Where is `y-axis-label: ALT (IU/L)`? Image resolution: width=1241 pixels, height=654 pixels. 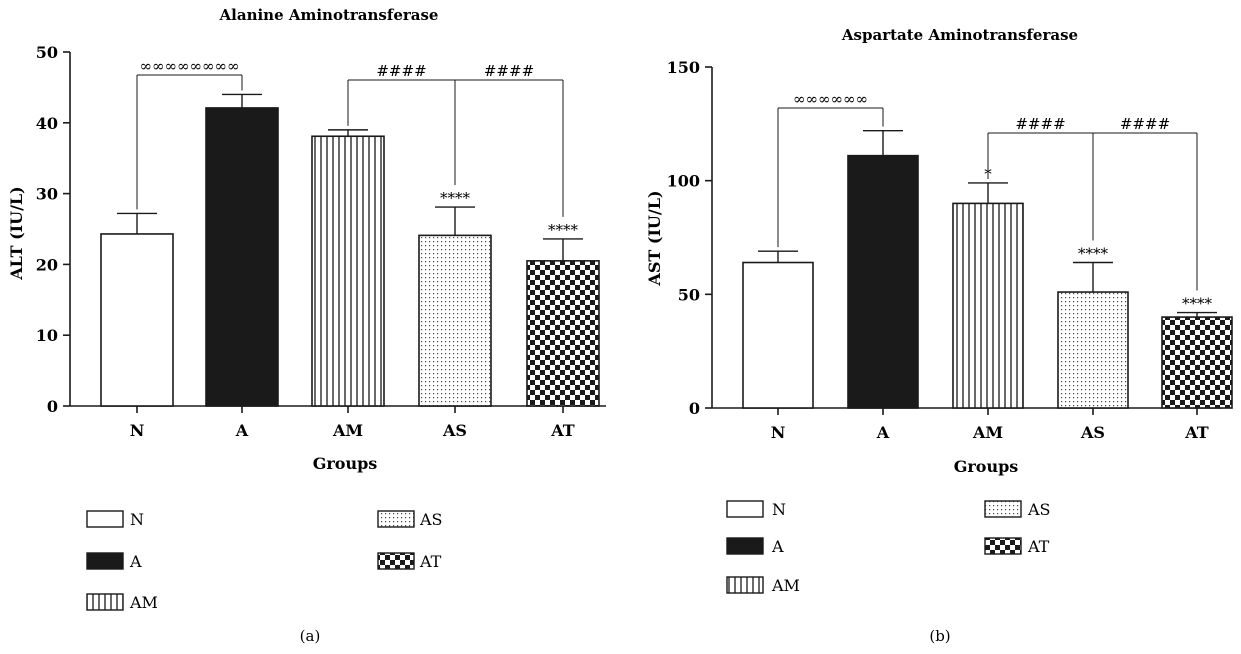
y-axis-label: ALT (IU/L) is located at coordinates (16, 233).